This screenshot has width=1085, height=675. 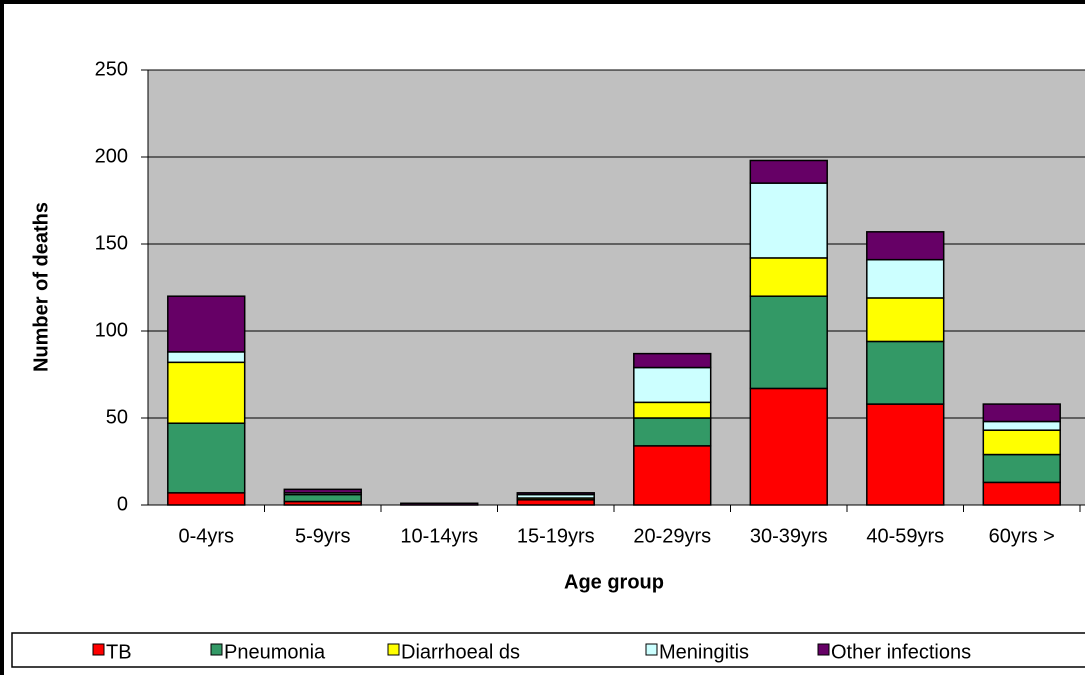 What do you see at coordinates (672, 536) in the screenshot?
I see `x-tick-label: 20-29yrs` at bounding box center [672, 536].